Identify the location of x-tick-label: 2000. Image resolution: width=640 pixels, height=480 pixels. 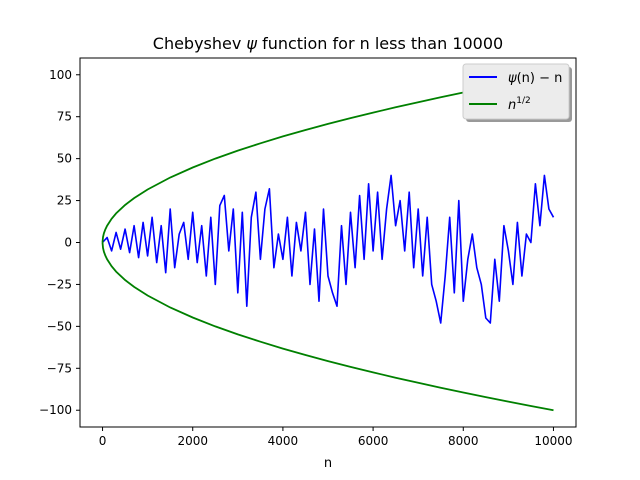
(192, 441).